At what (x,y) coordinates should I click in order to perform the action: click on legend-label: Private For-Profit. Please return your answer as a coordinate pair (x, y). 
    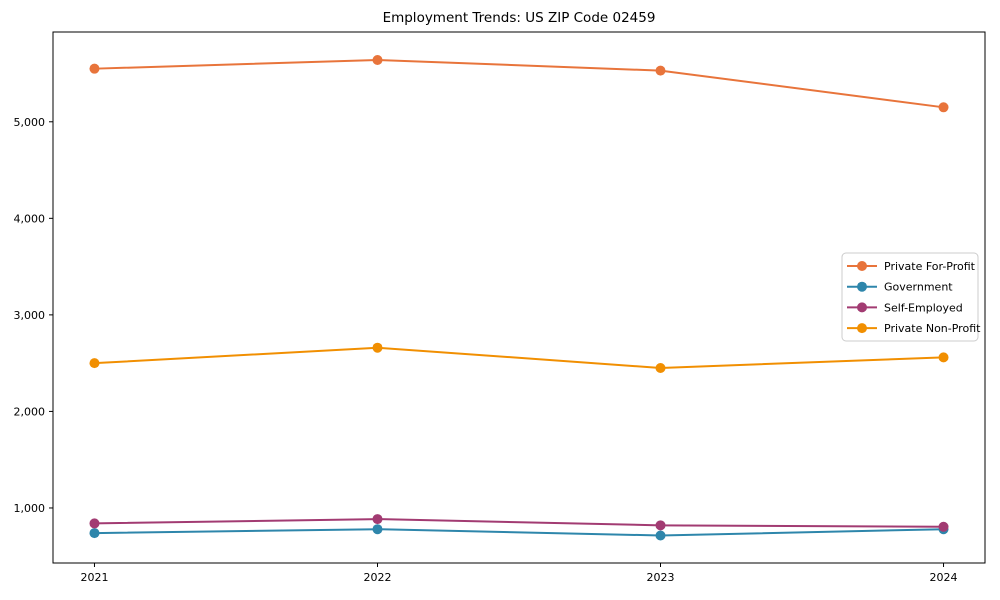
    Looking at the image, I should click on (930, 266).